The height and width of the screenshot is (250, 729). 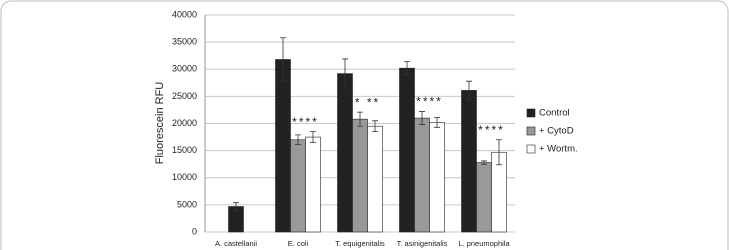 I want to click on legend-label: + Wortm., so click(x=558, y=149).